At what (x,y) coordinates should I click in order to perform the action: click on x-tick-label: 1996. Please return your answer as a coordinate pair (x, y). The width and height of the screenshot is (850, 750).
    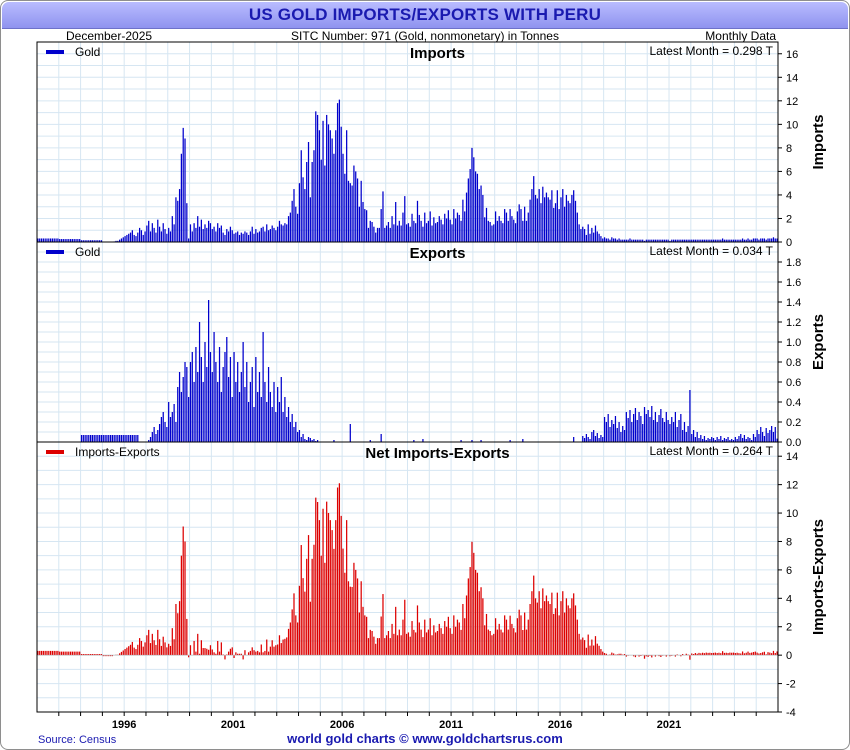
    Looking at the image, I should click on (124, 725).